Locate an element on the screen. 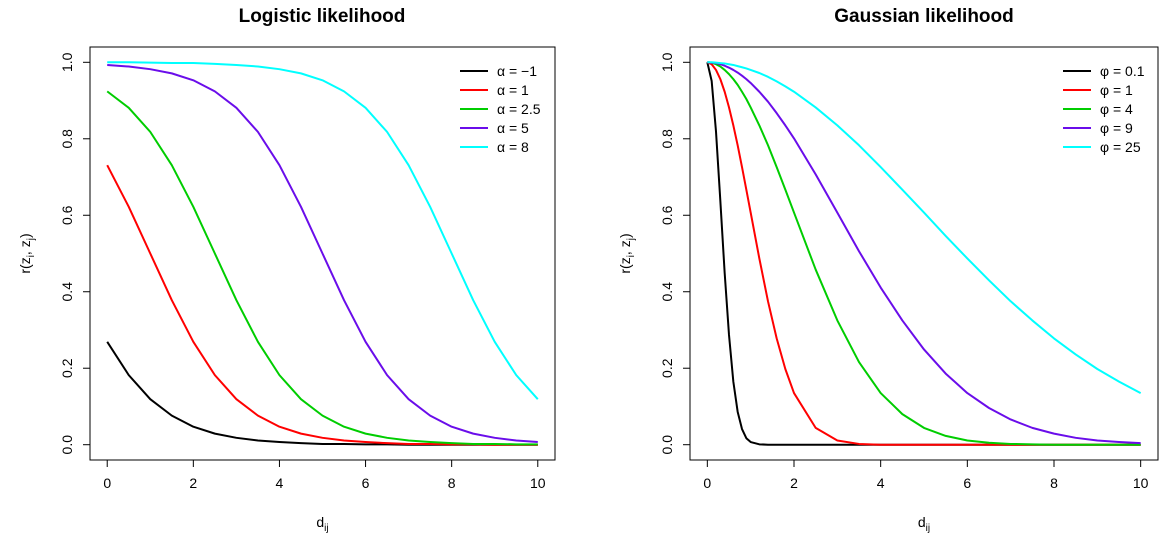 The image size is (1163, 541). legend-label-2: φ = 1 is located at coordinates (1116, 90).